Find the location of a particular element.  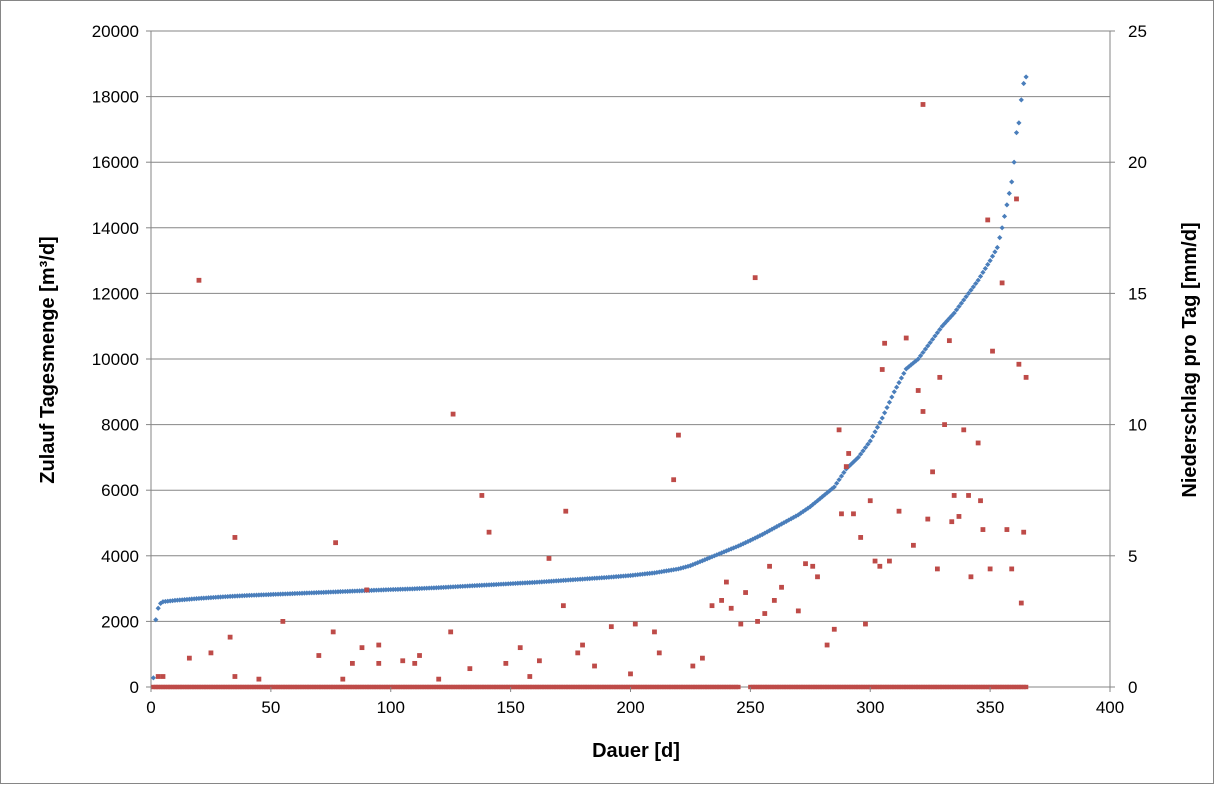

y-tick-label: 20000 is located at coordinates (115, 31).